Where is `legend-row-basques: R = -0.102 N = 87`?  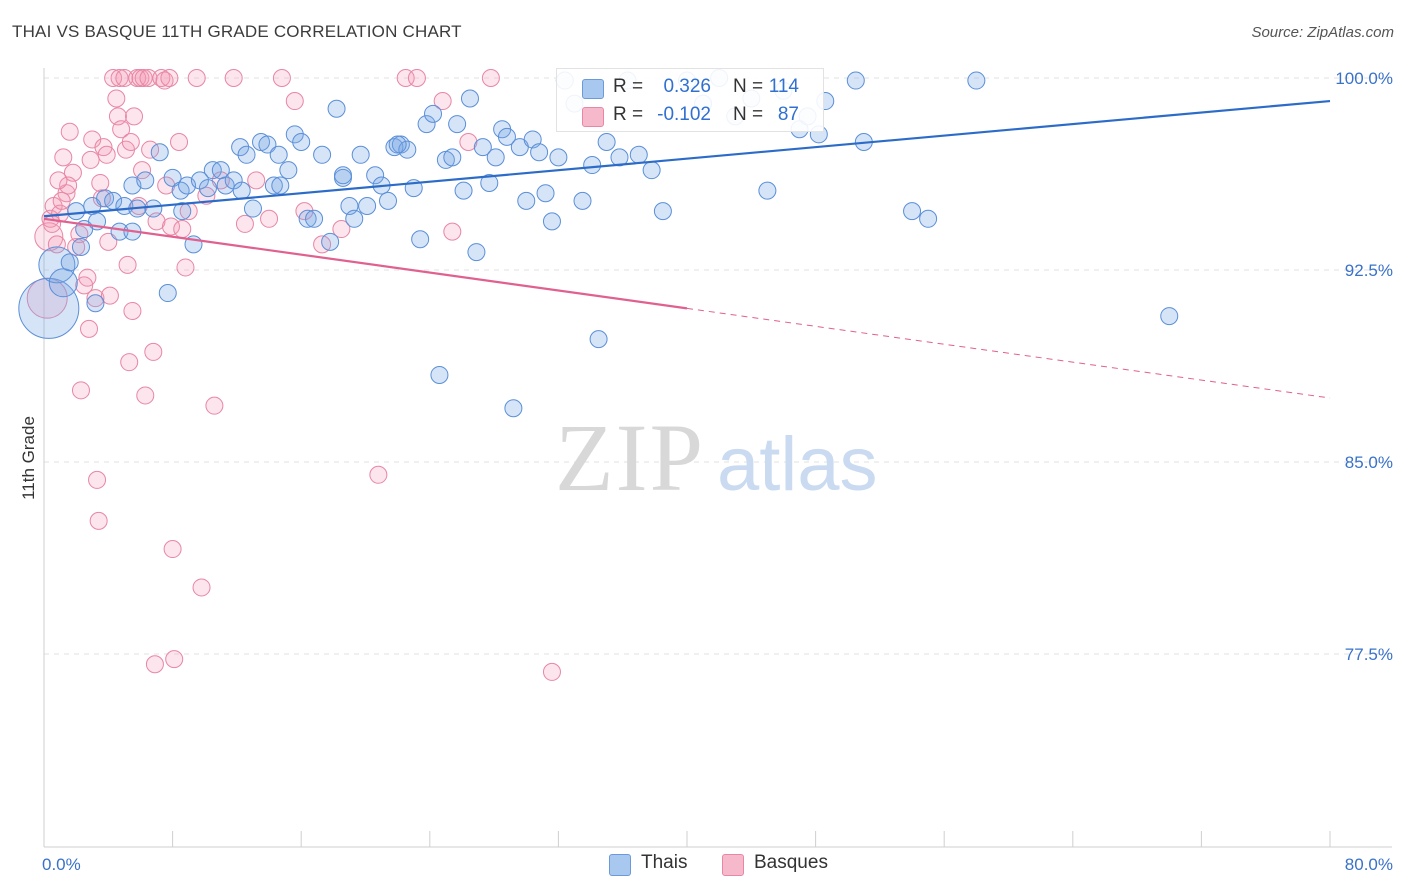 legend-row-basques: R = -0.102 N = 87 is located at coordinates (690, 115).